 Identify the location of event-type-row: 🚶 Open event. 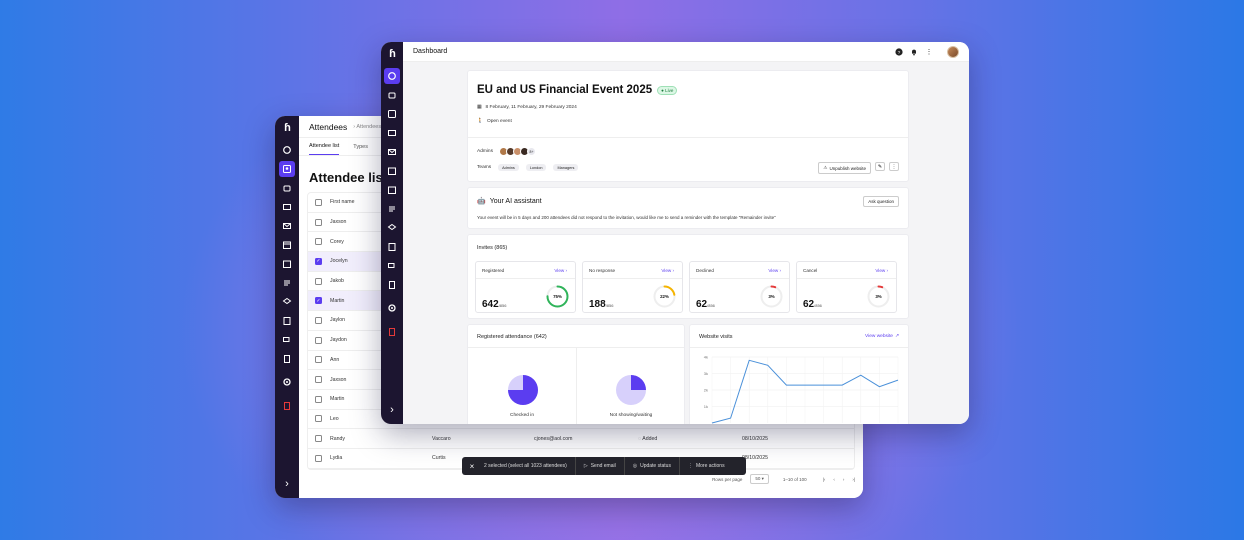
(494, 121).